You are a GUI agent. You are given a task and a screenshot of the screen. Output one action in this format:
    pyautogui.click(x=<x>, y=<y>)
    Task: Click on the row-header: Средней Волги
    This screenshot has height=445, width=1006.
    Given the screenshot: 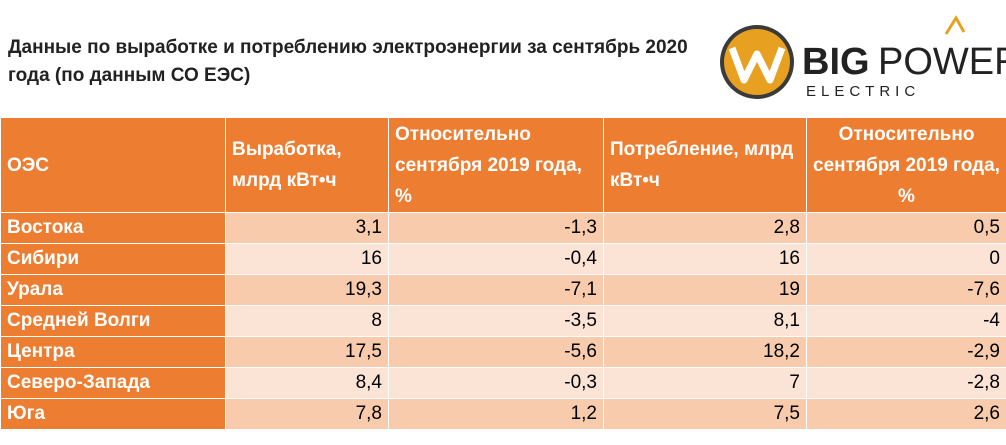 What is the action you would take?
    pyautogui.click(x=113, y=321)
    